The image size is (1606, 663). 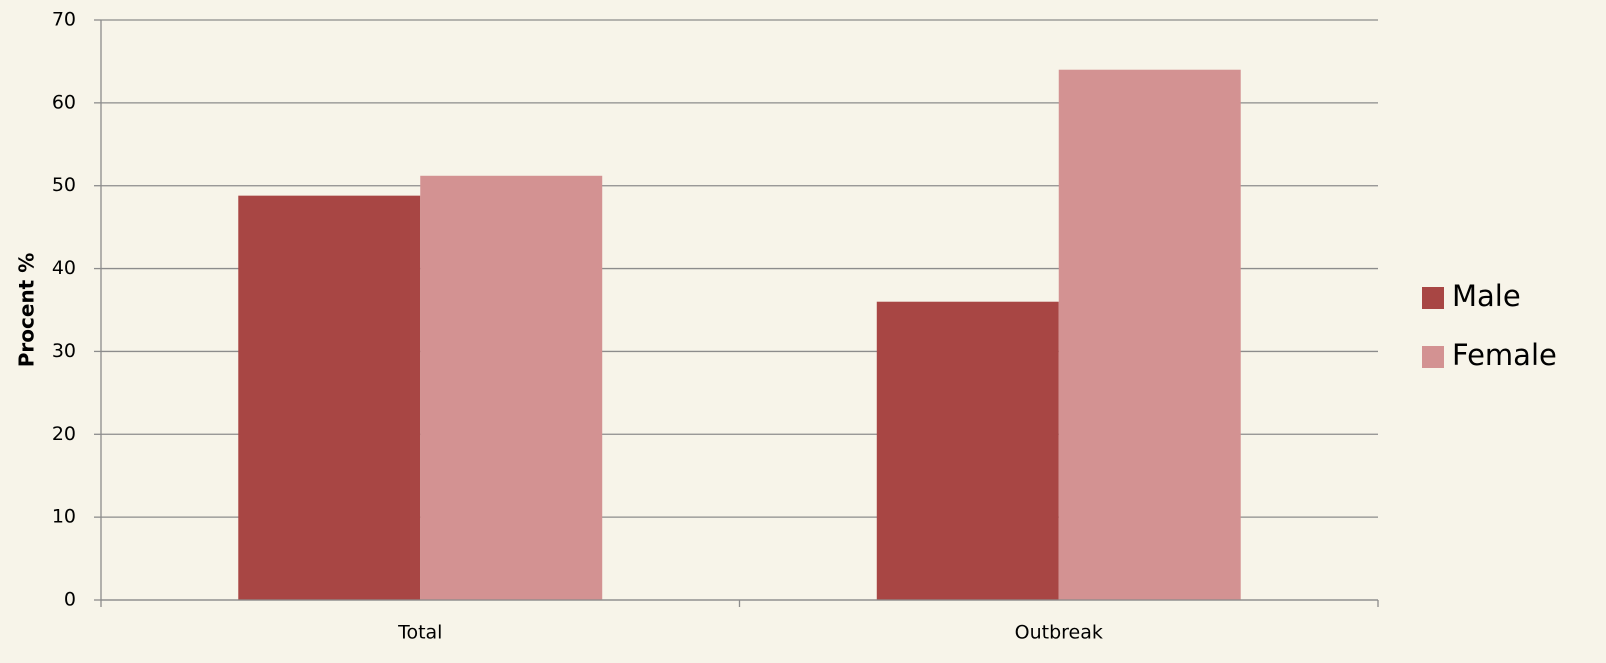 What do you see at coordinates (64, 351) in the screenshot?
I see `y-tick-label: 30` at bounding box center [64, 351].